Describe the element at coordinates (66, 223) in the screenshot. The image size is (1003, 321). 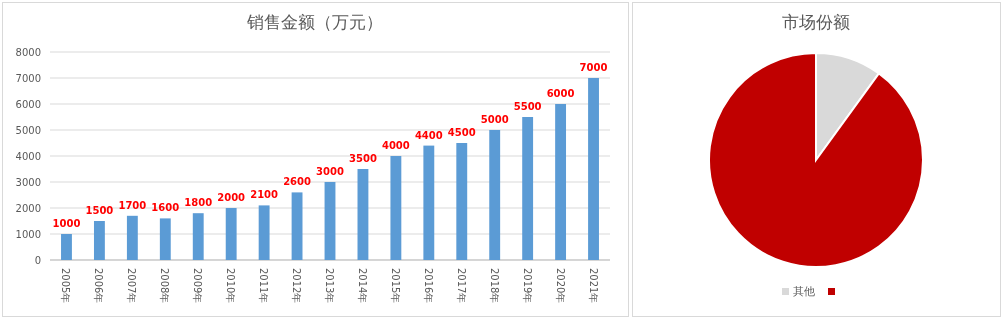
I see `data-label: 1000` at that location.